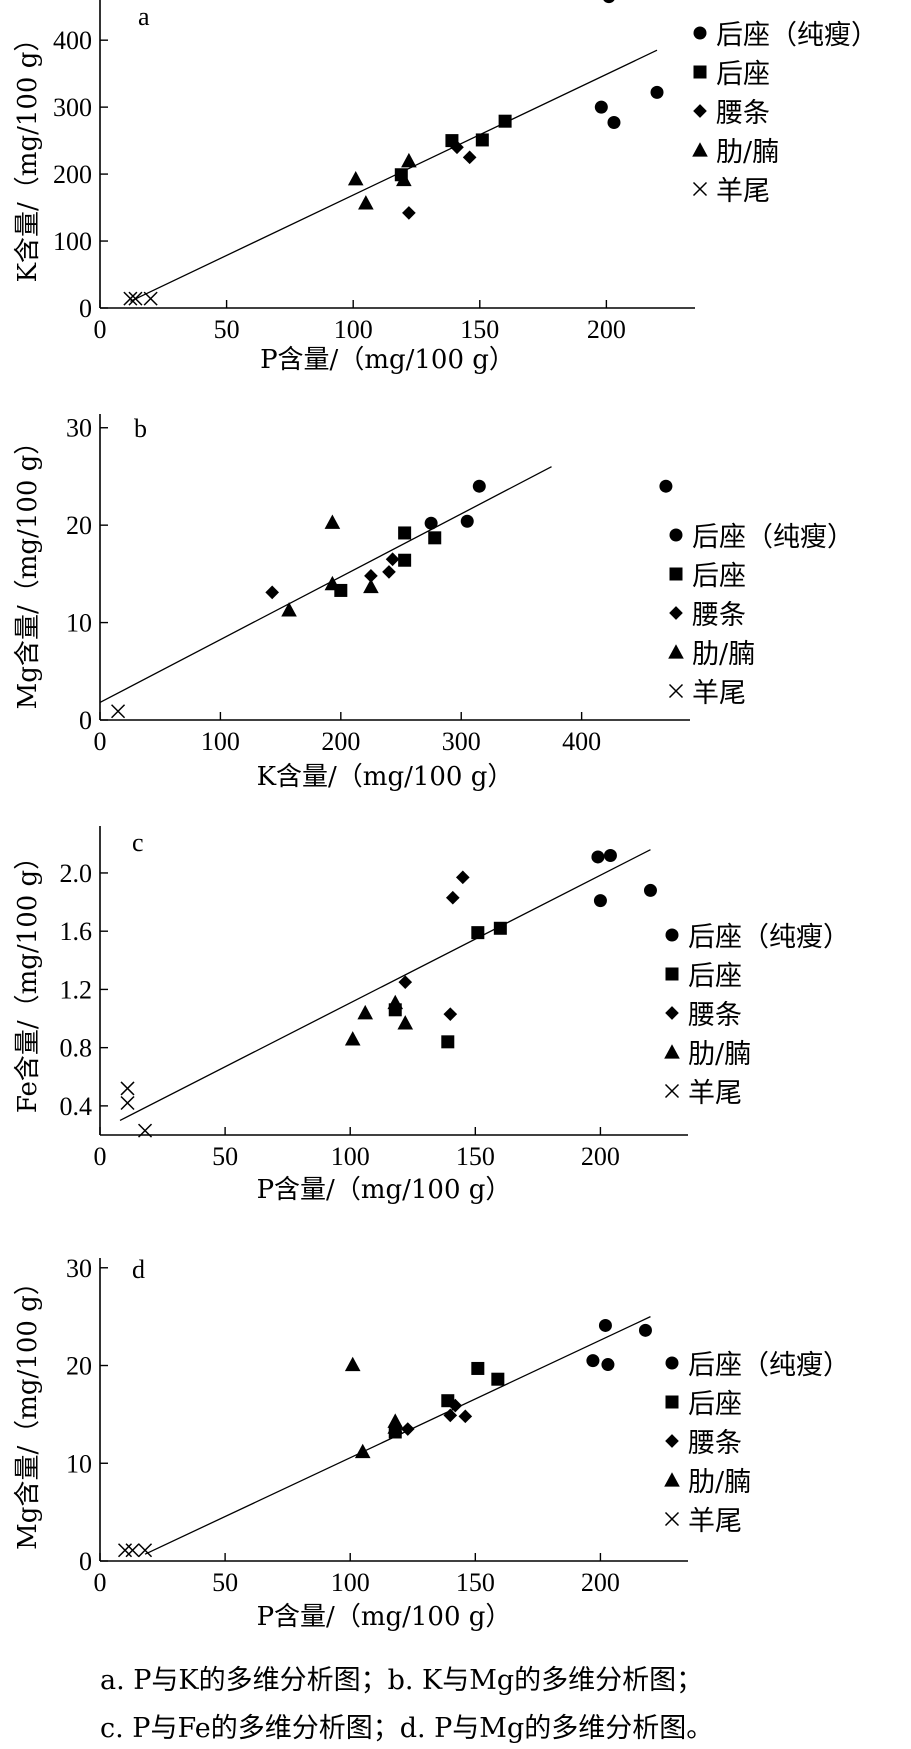  Describe the element at coordinates (220, 741) in the screenshot. I see `x-tick-label: 100` at that location.